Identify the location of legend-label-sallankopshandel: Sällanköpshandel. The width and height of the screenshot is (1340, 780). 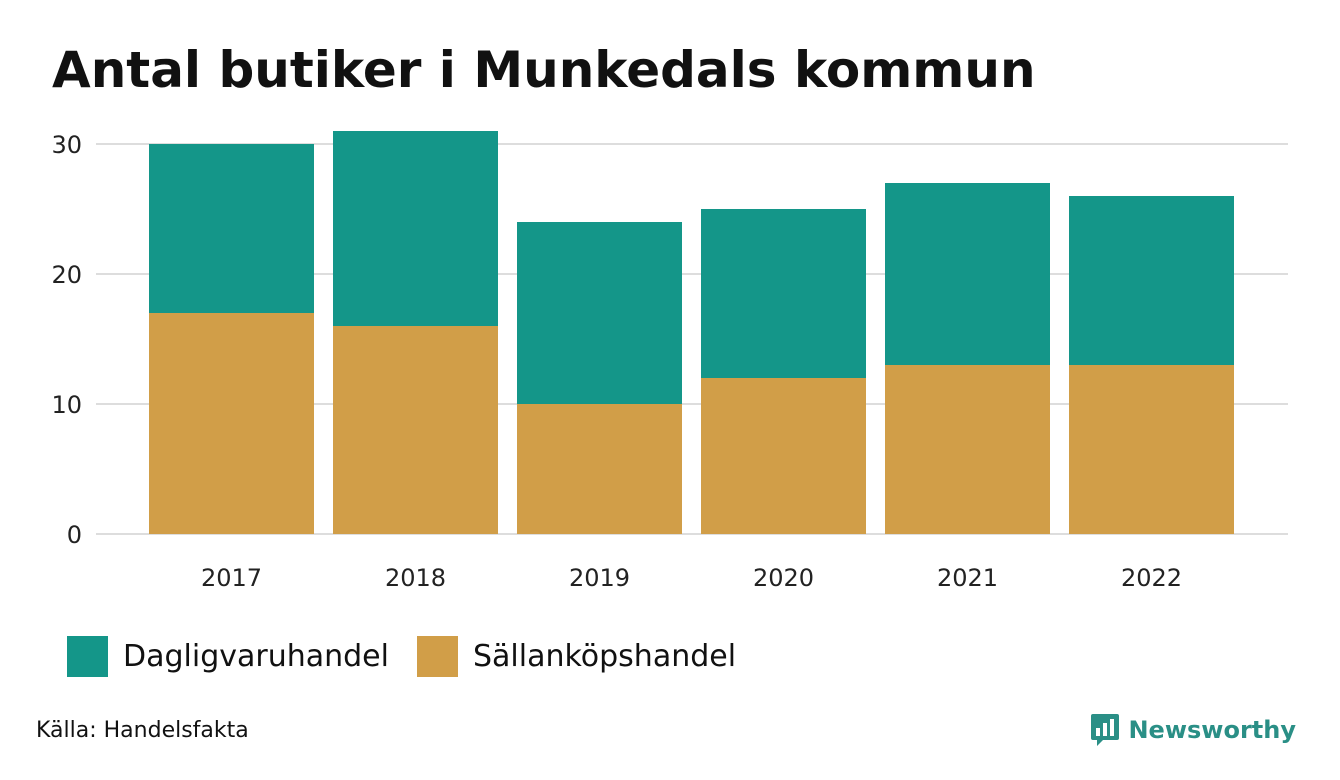
(604, 656).